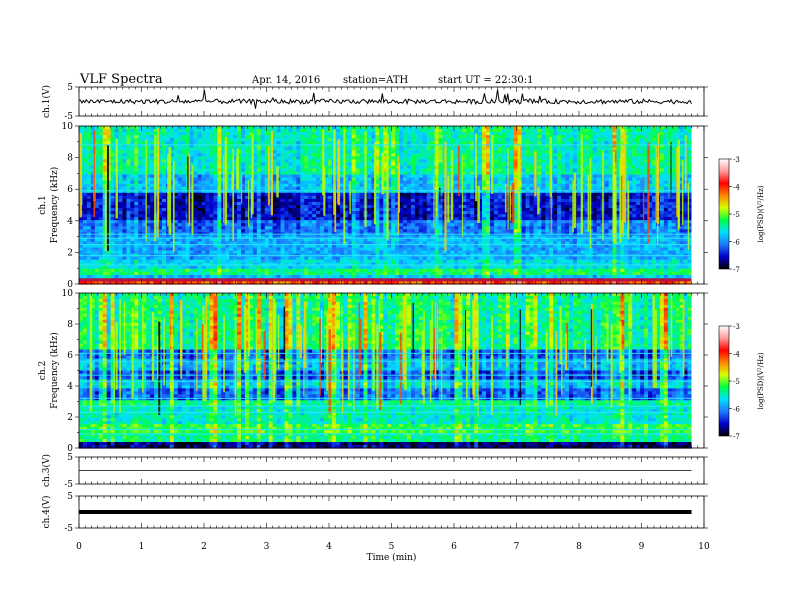 The height and width of the screenshot is (612, 792). I want to click on colorbar-tick-2-3: -6, so click(736, 410).